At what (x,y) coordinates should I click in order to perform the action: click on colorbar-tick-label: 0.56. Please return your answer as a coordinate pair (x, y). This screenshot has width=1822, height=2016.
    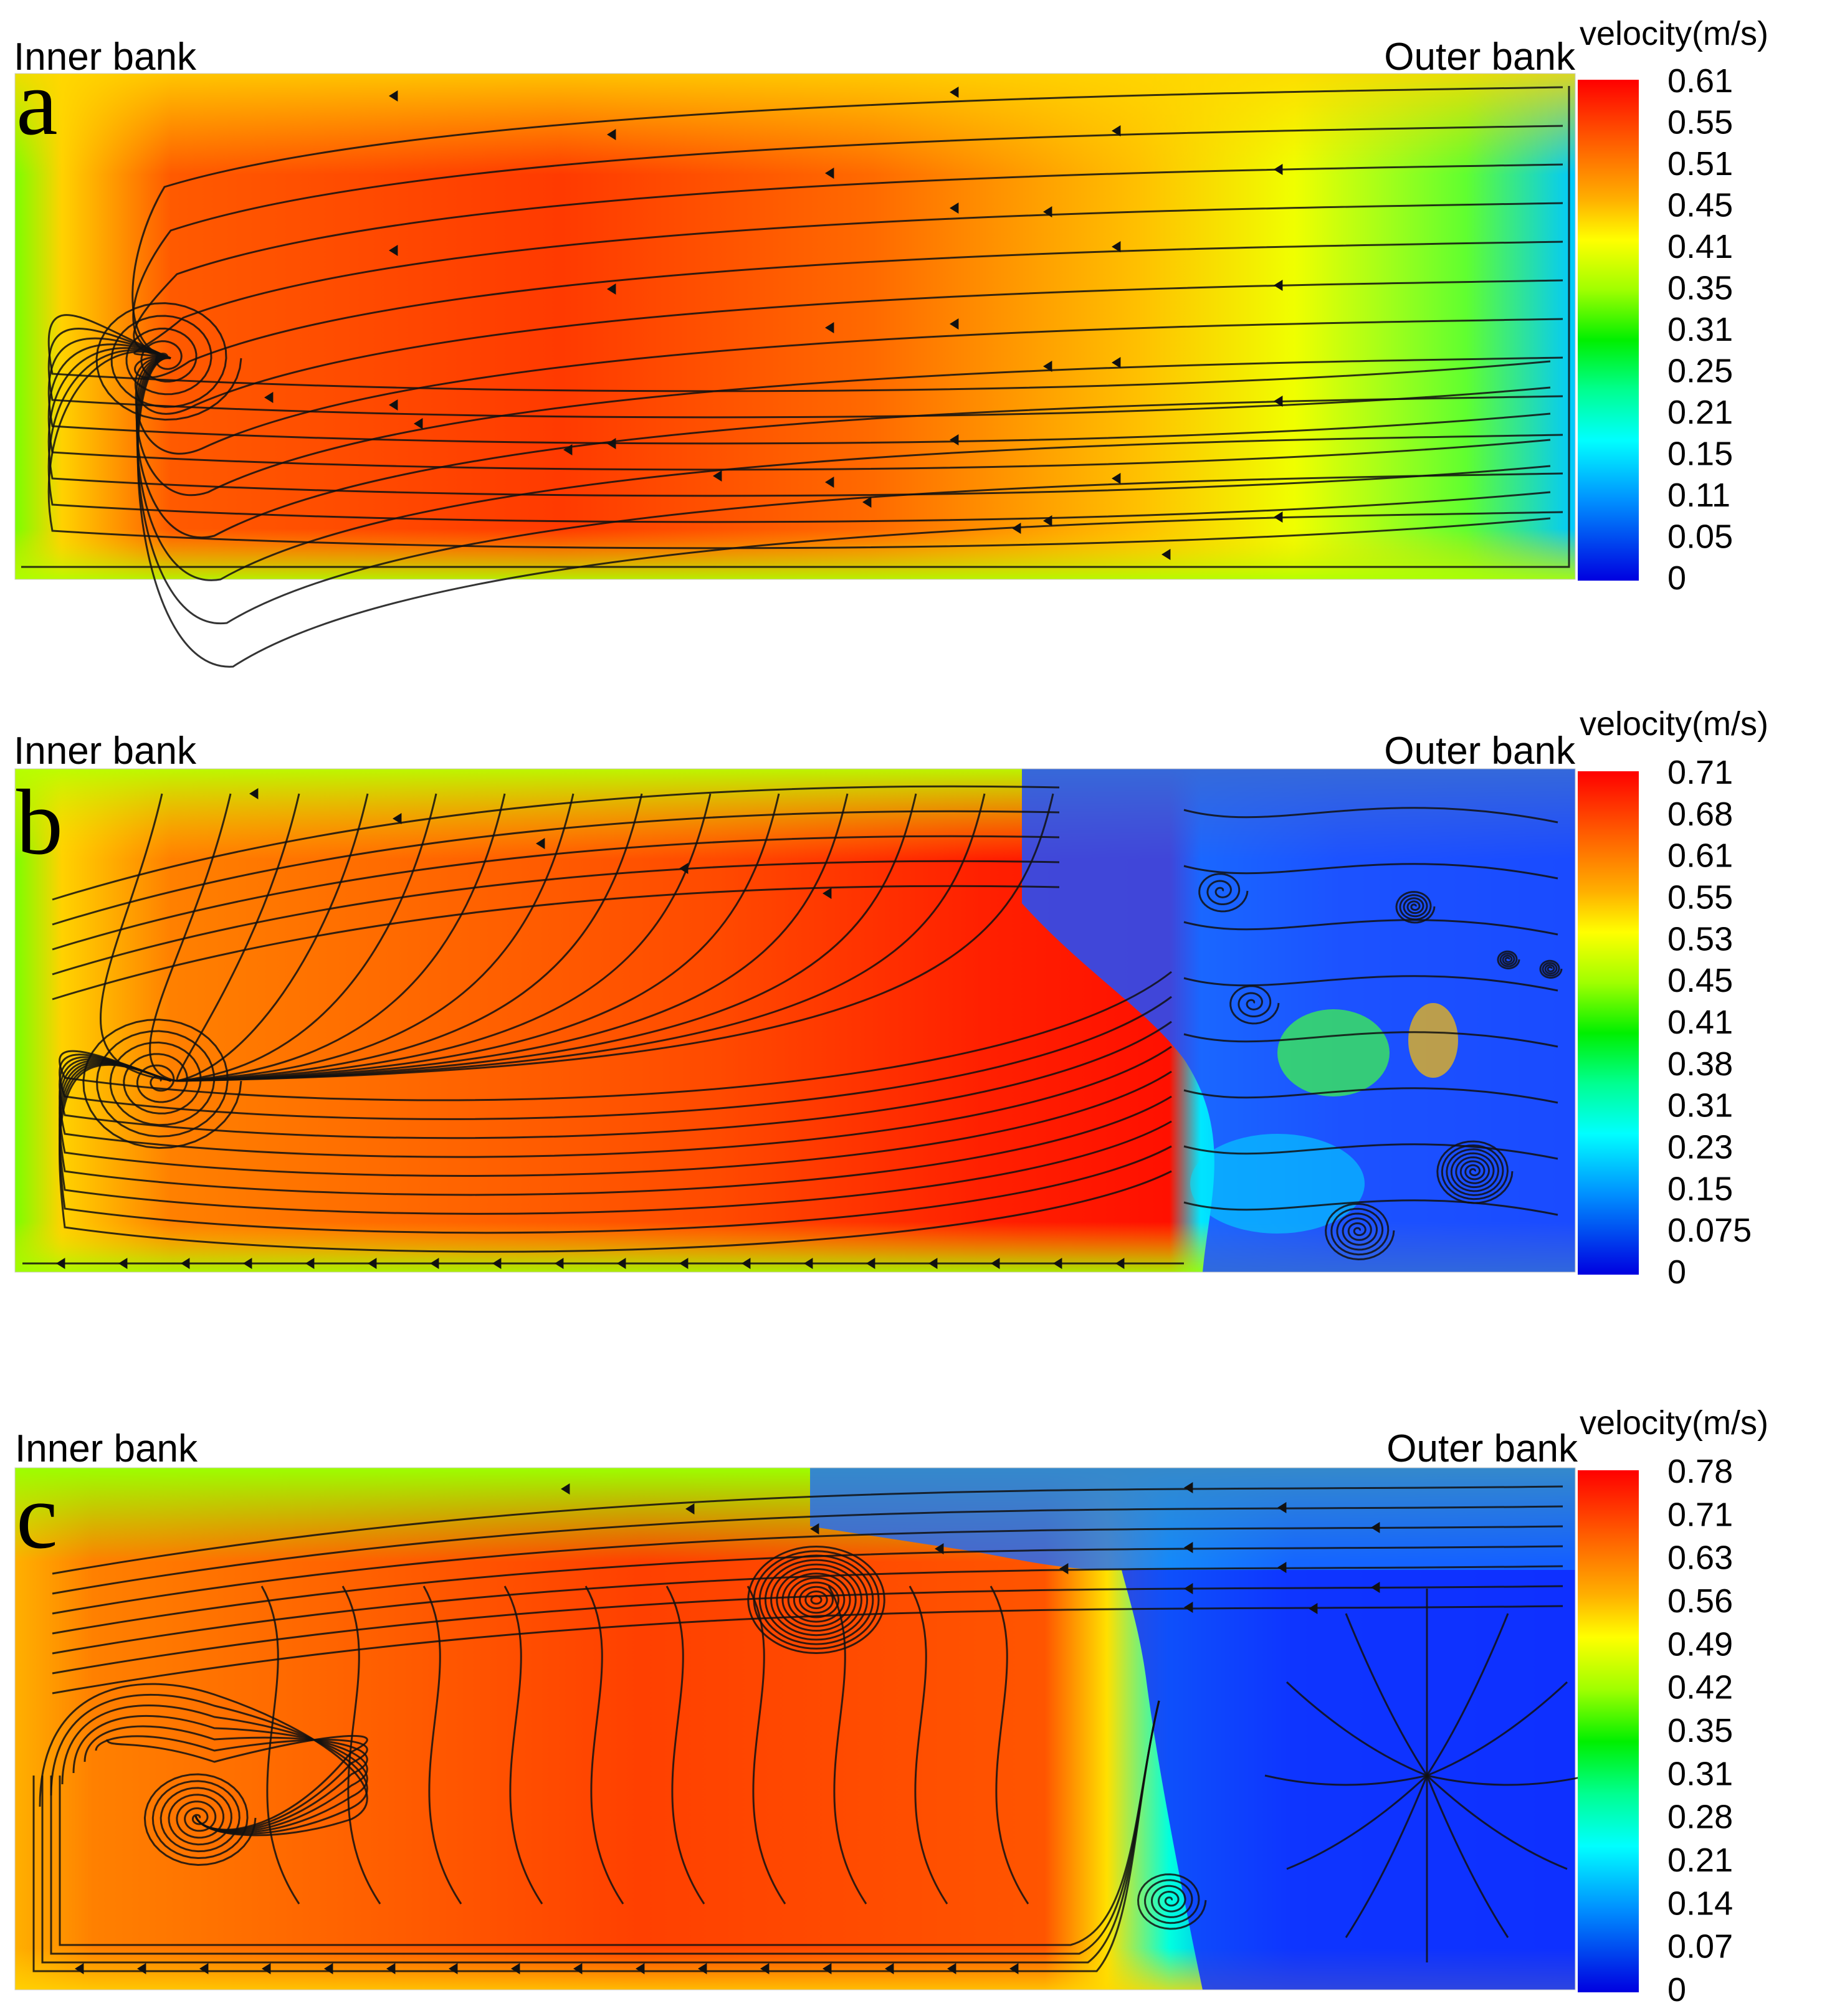
    Looking at the image, I should click on (1700, 1601).